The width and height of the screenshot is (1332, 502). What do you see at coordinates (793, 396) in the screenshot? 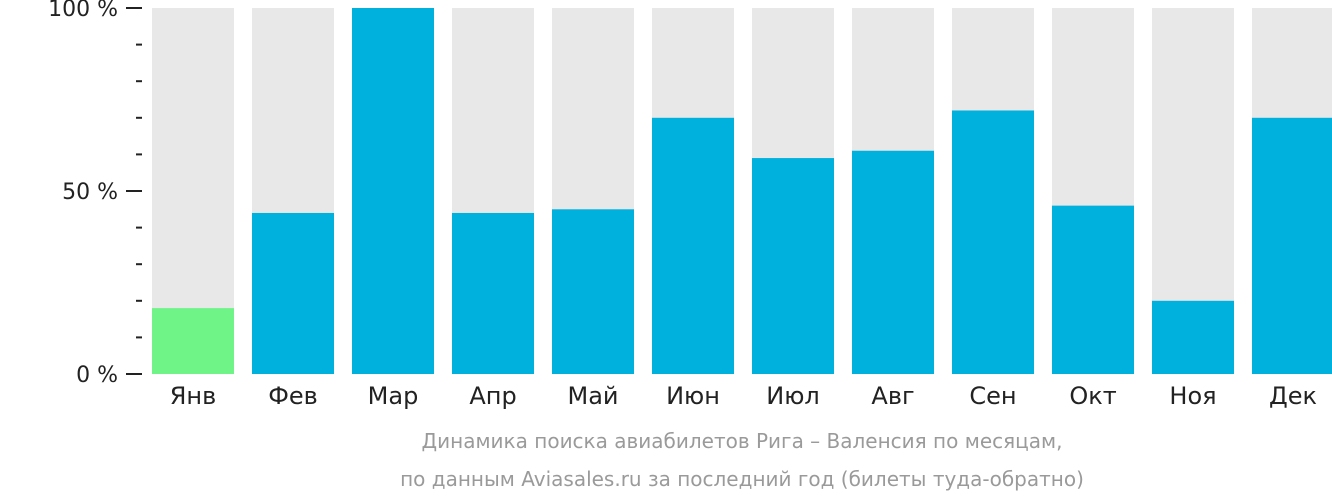
I see `x-tick-label: Июл` at bounding box center [793, 396].